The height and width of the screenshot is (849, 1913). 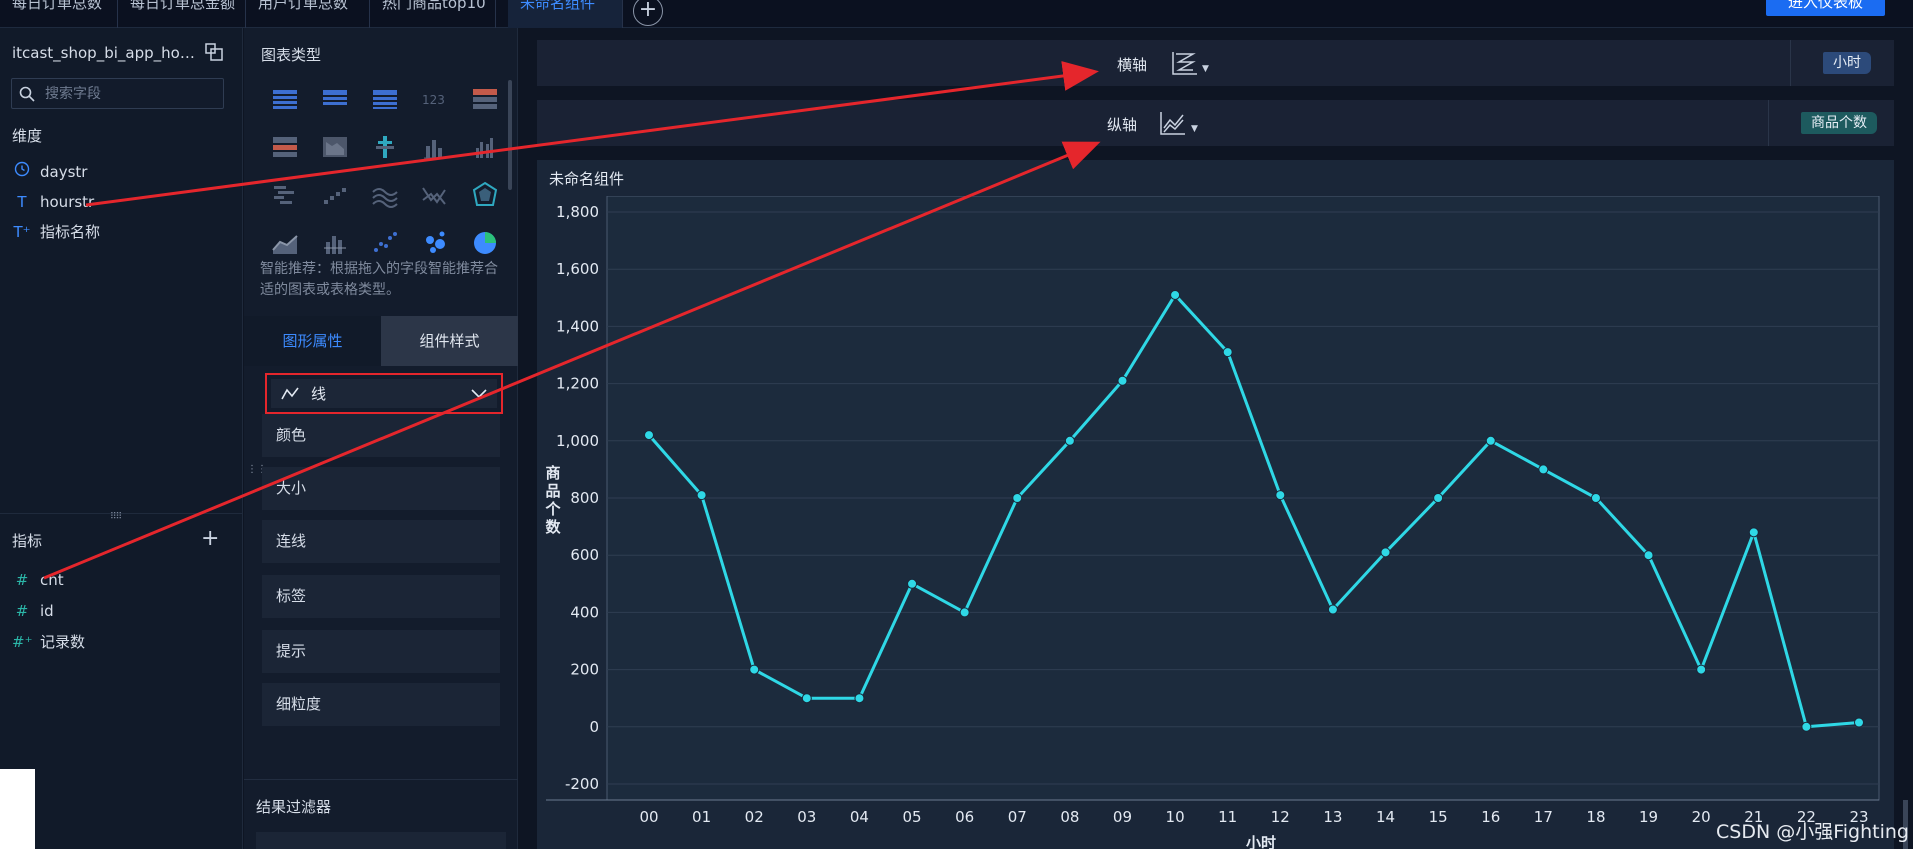 I want to click on multi-line-icon, so click(x=385, y=195).